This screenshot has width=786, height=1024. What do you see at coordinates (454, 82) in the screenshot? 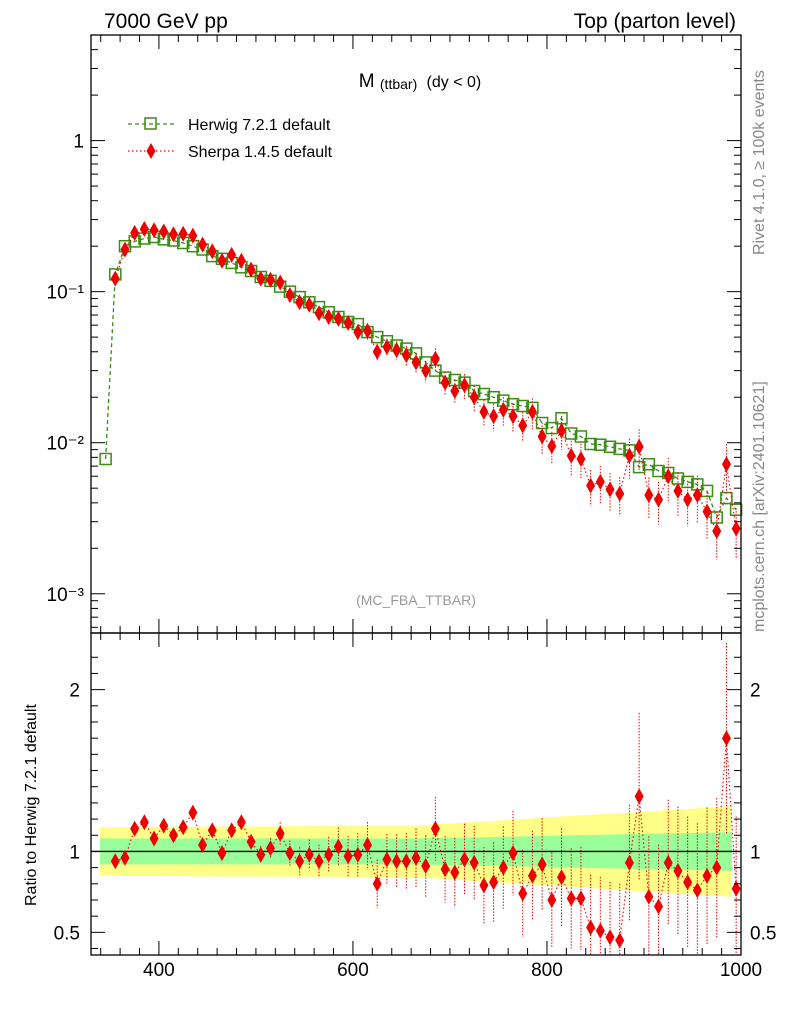
I see `plot-title-cond: (dy < 0)` at bounding box center [454, 82].